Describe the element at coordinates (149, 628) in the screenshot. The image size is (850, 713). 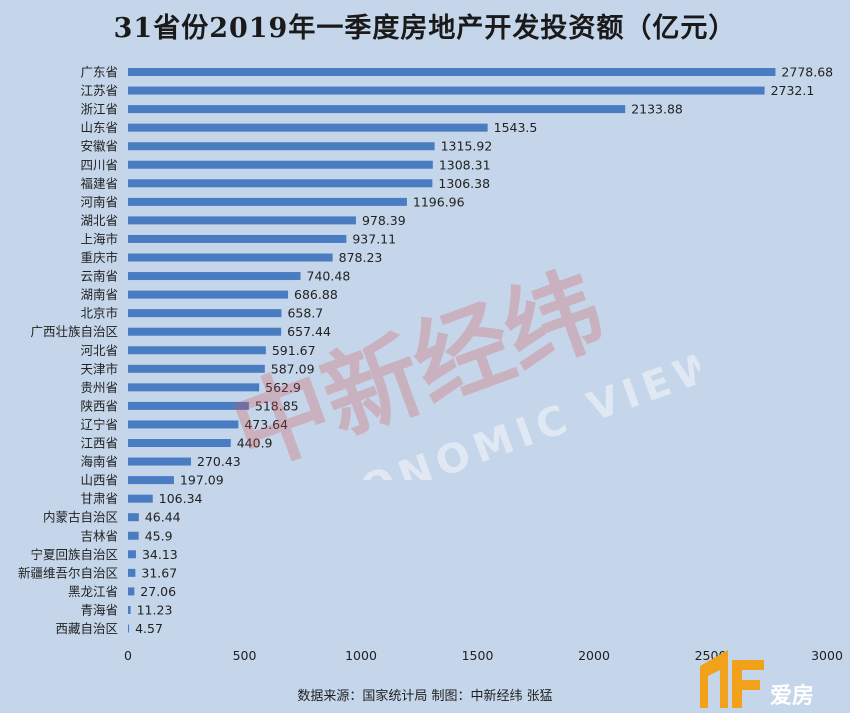
I see `value-label: 4.57` at that location.